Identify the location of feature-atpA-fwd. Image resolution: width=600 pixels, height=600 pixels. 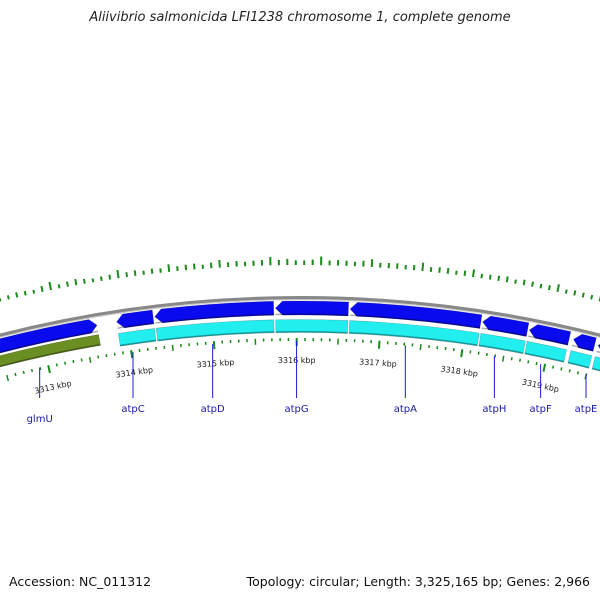
(416, 315).